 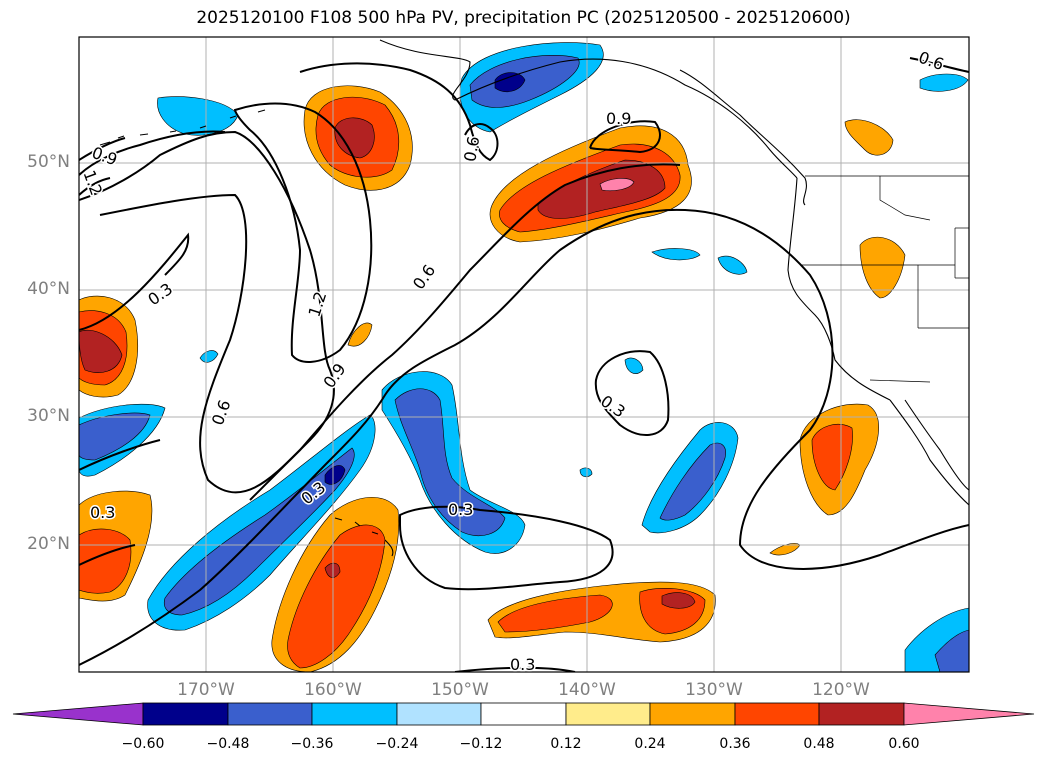 What do you see at coordinates (48, 416) in the screenshot?
I see `lat-label: 30°N` at bounding box center [48, 416].